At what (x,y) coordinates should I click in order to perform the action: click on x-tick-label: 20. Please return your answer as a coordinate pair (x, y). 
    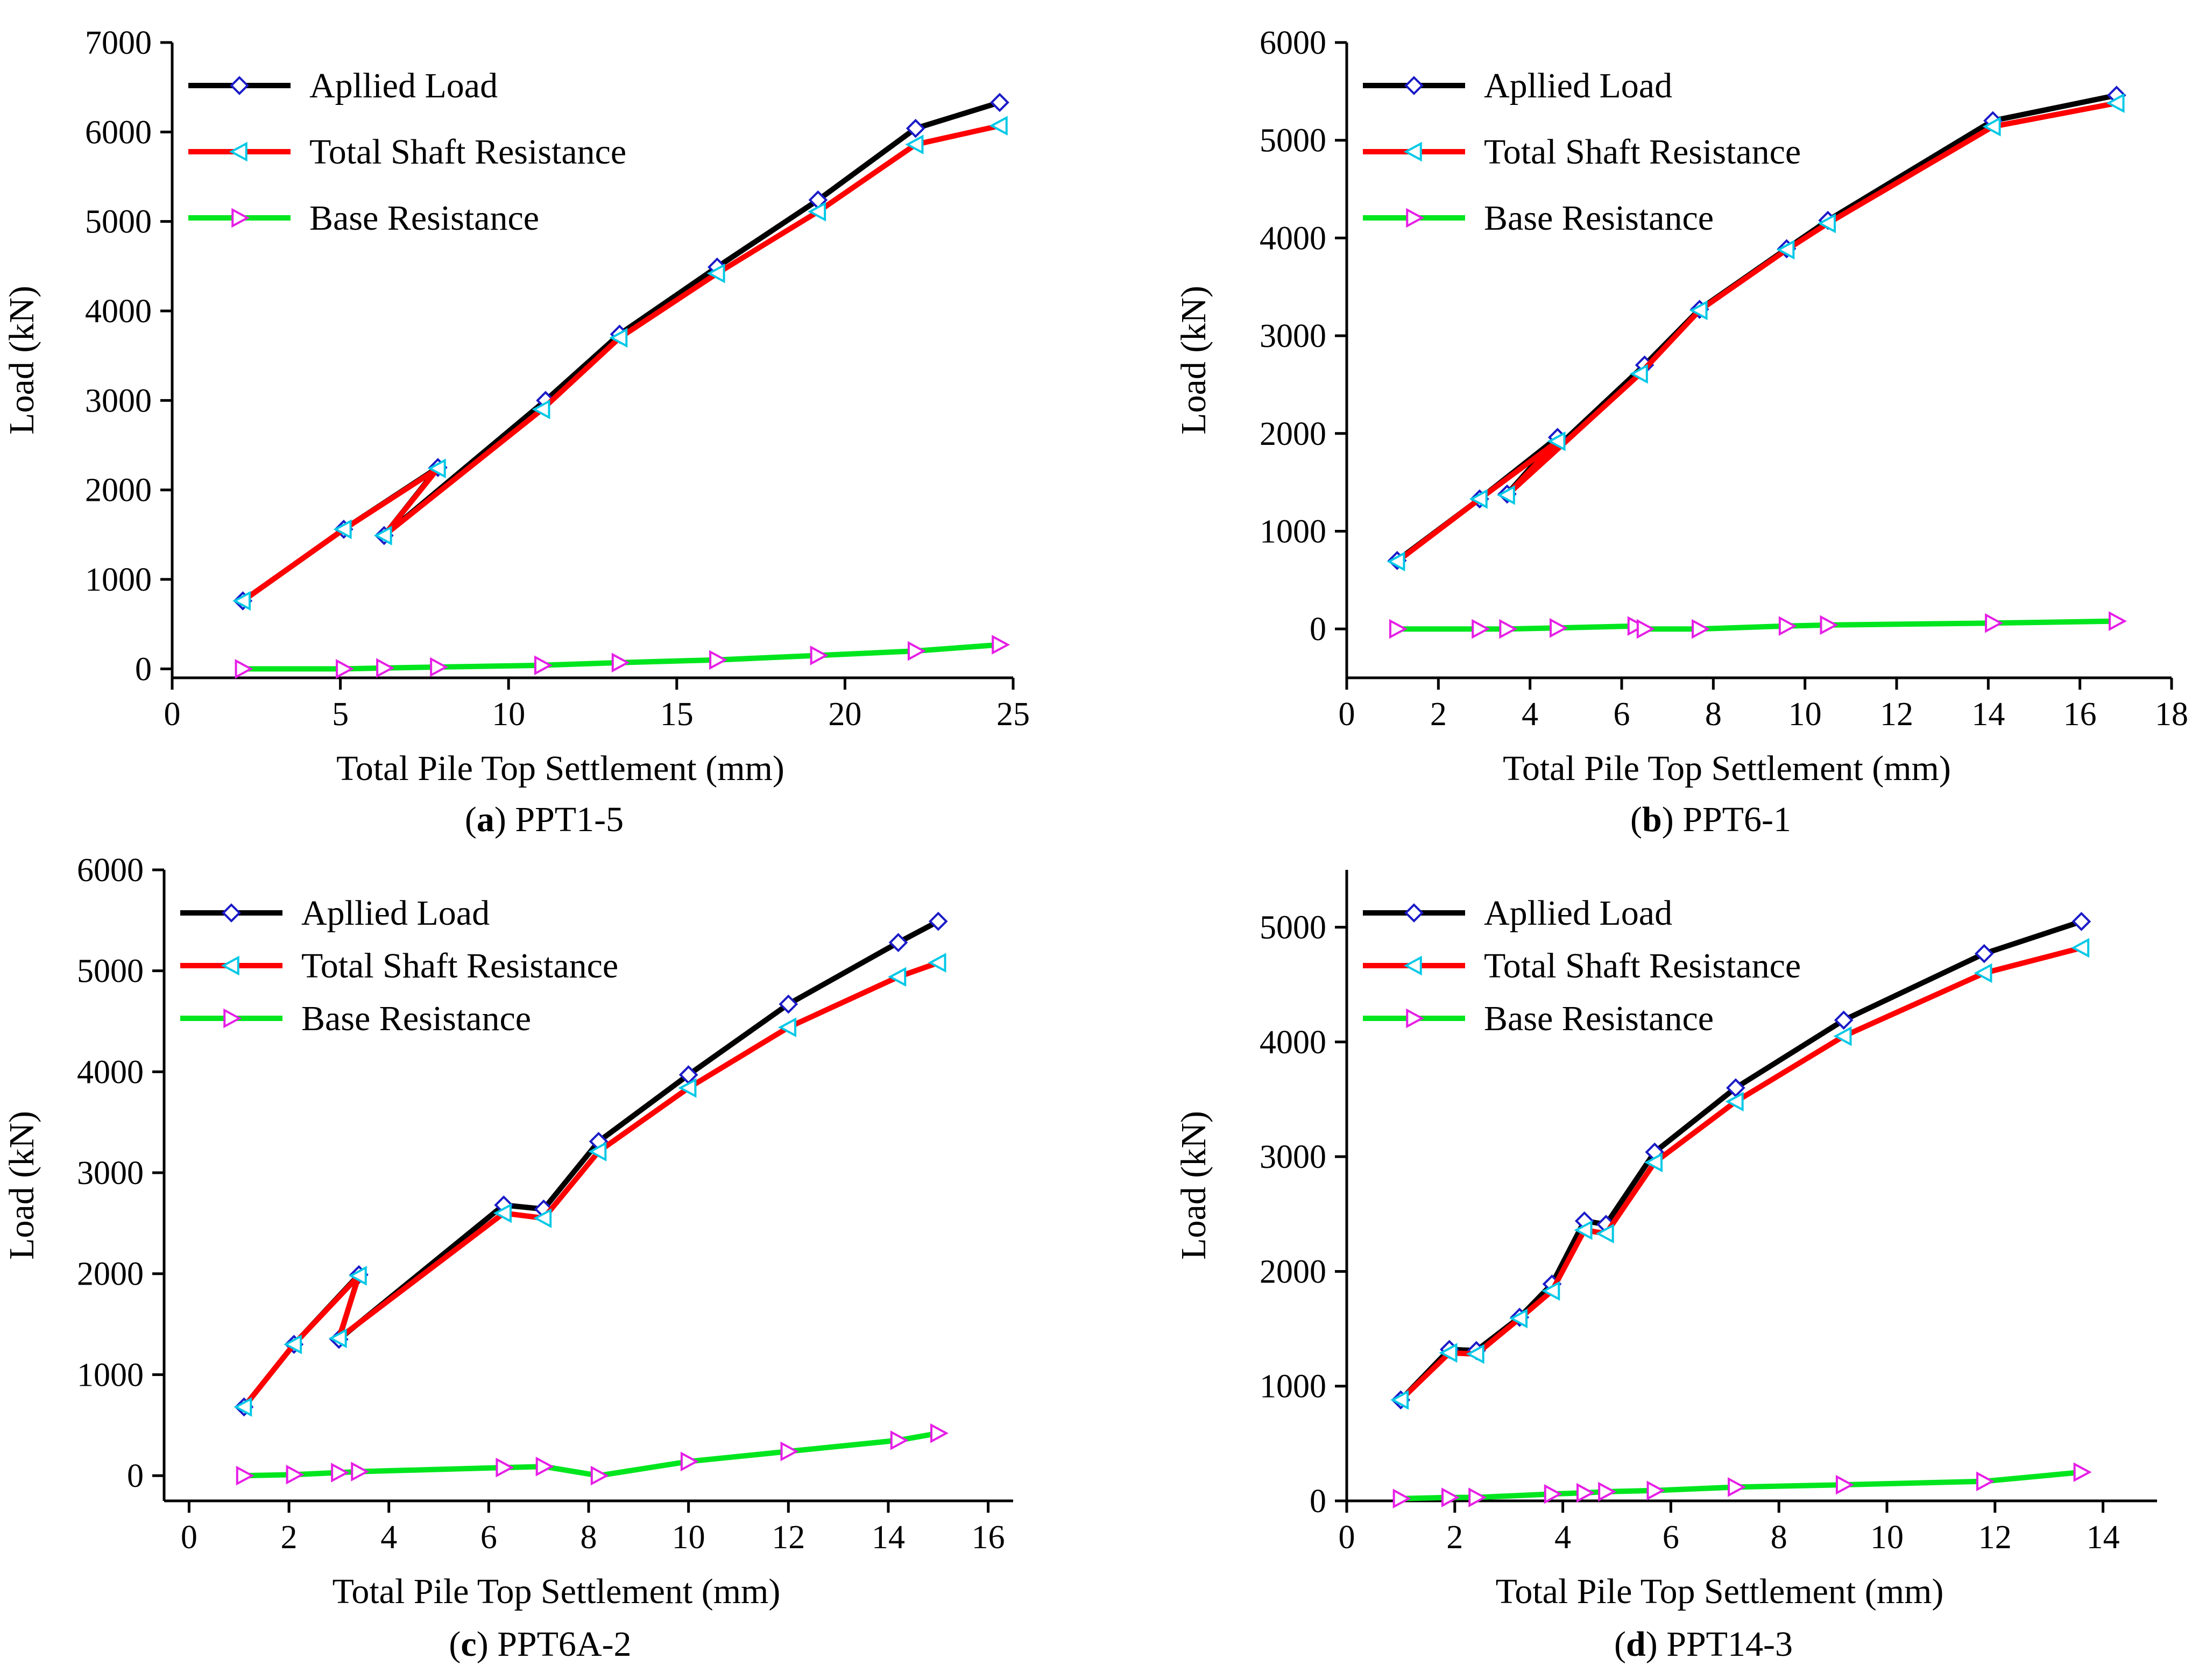
    Looking at the image, I should click on (844, 714).